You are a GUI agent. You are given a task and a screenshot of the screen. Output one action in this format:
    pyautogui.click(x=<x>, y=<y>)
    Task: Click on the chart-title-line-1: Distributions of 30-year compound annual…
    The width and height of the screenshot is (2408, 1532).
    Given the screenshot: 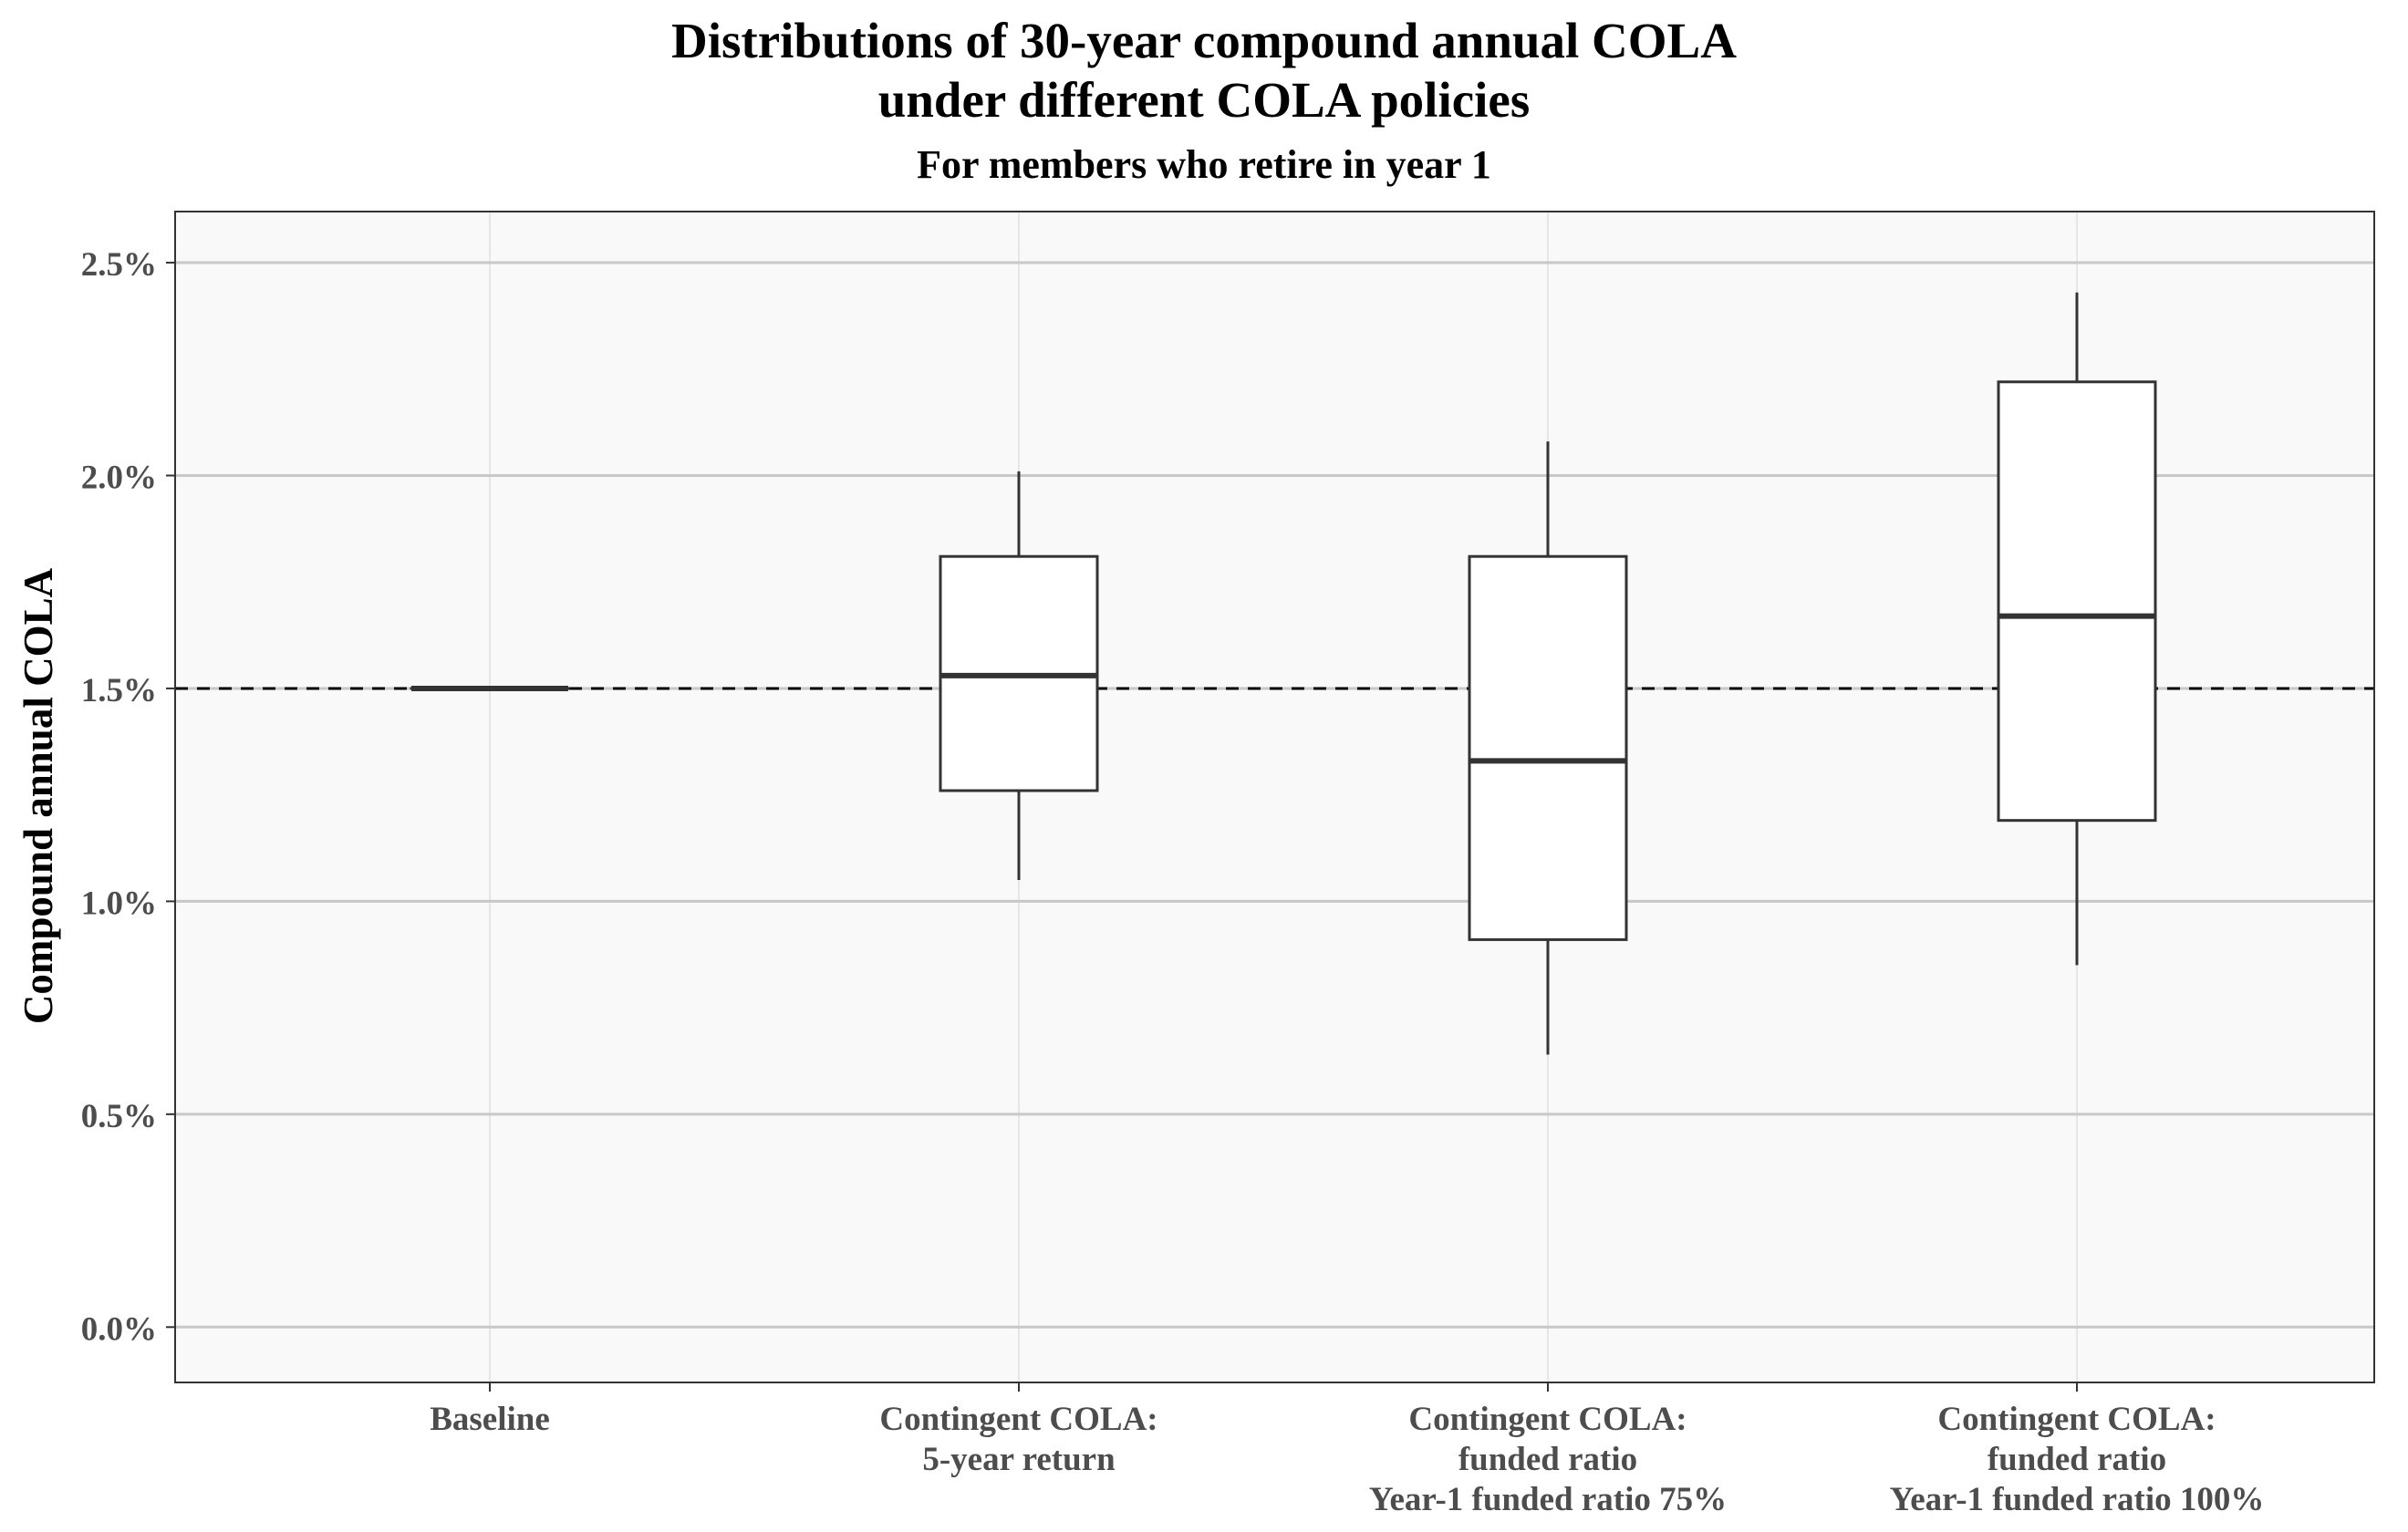 What is the action you would take?
    pyautogui.click(x=1204, y=40)
    